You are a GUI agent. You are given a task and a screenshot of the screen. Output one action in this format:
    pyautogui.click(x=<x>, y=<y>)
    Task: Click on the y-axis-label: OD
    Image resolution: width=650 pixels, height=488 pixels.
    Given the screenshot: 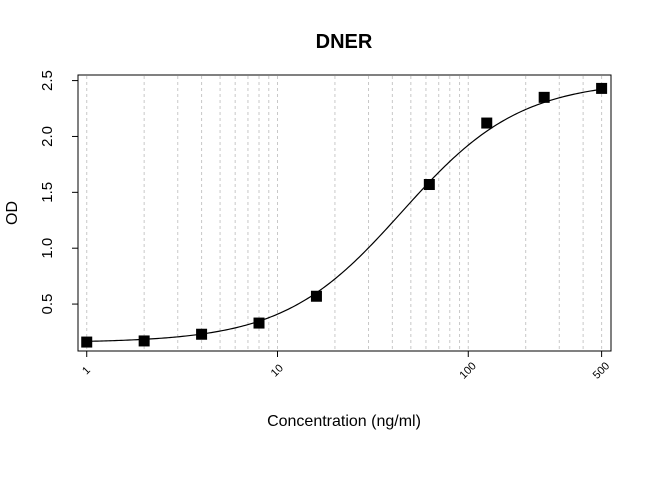 What is the action you would take?
    pyautogui.click(x=12, y=213)
    